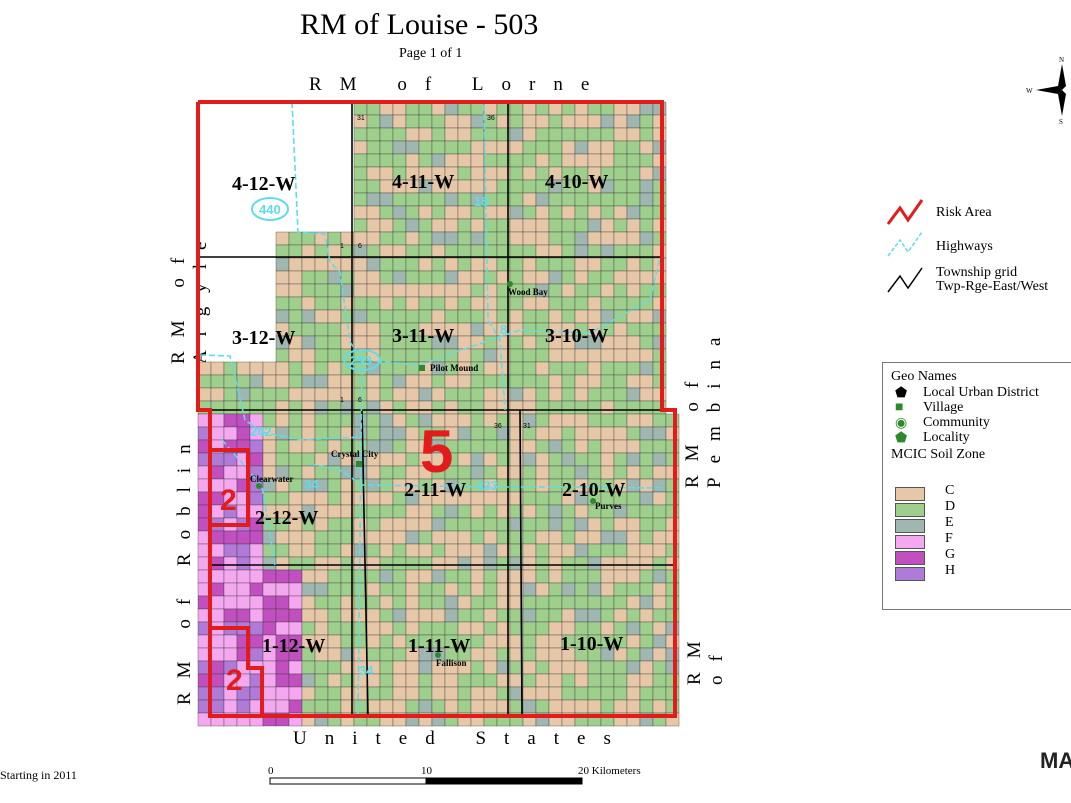 The width and height of the screenshot is (1071, 803). I want to click on place-label: Crystal City, so click(355, 454).